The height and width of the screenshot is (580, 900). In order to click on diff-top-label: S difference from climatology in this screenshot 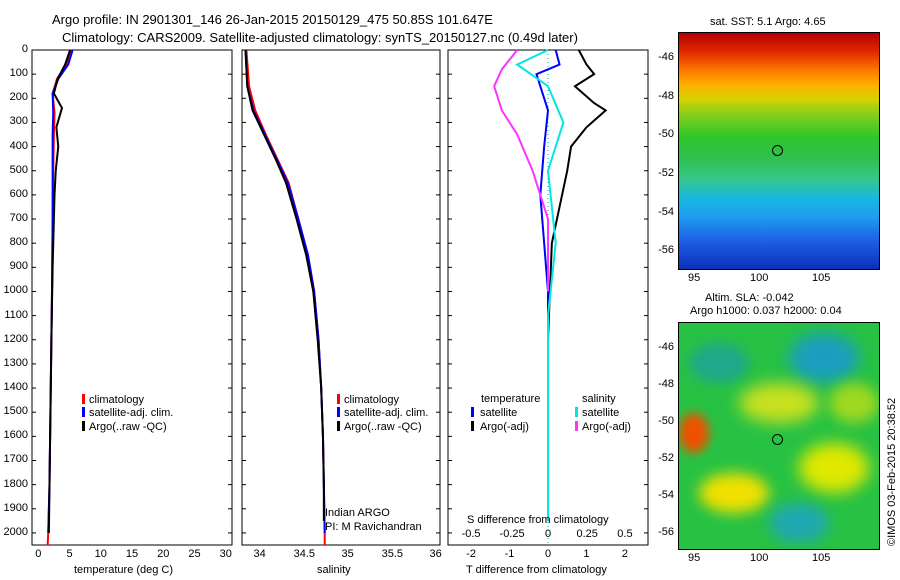, I will do `click(538, 520)`.